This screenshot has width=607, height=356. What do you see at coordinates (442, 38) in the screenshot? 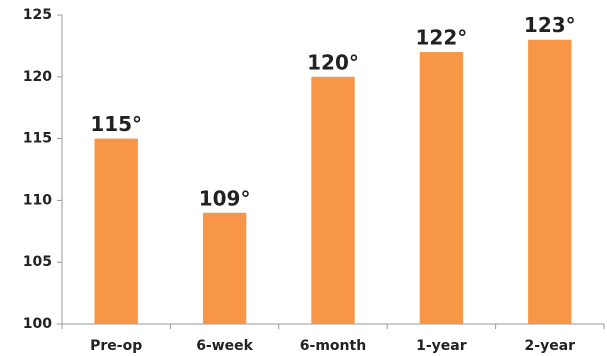
I see `data-label: 122°` at bounding box center [442, 38].